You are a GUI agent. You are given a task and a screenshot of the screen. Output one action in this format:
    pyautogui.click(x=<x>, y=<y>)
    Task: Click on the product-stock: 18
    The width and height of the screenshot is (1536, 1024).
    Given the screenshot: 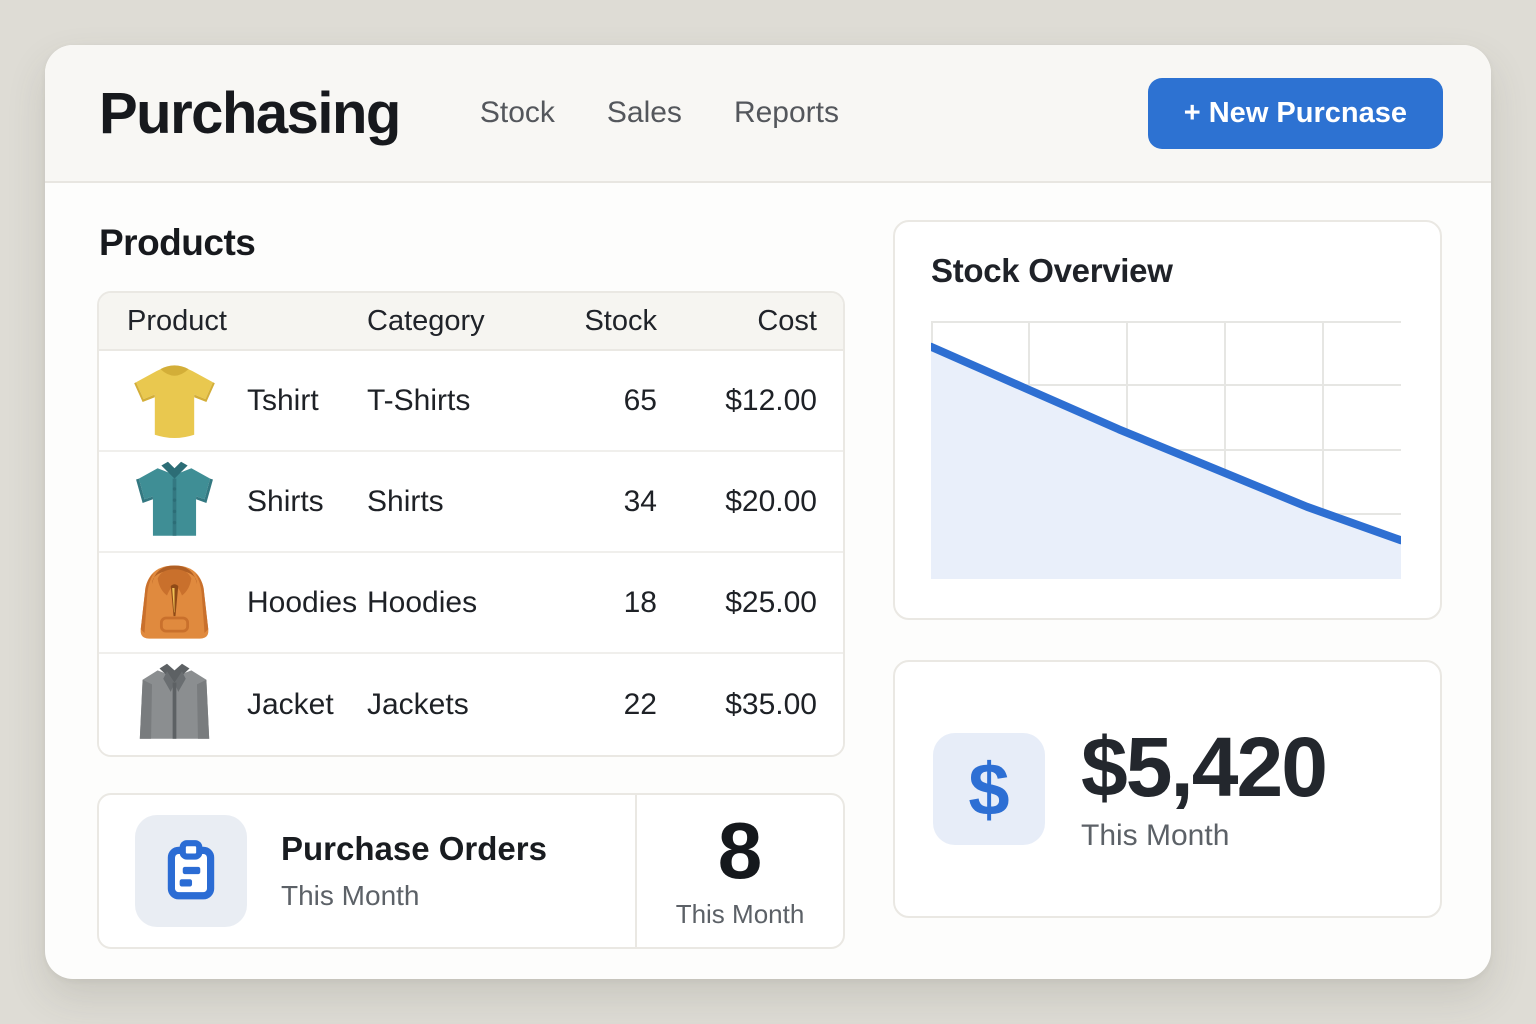 What is the action you would take?
    pyautogui.click(x=640, y=602)
    